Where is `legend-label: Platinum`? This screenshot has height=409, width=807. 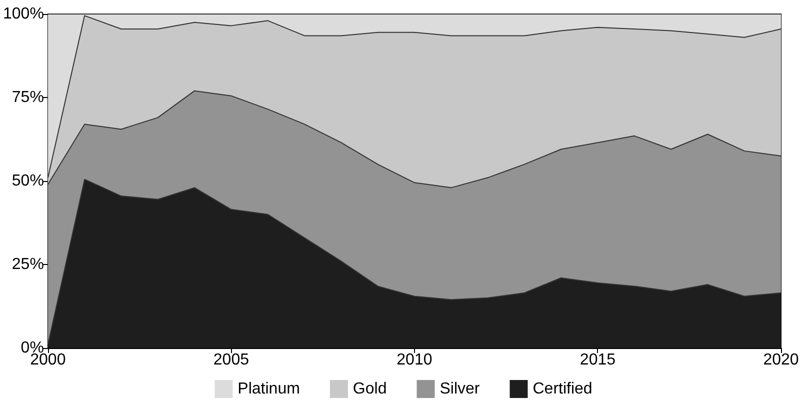
legend-label: Platinum is located at coordinates (269, 389).